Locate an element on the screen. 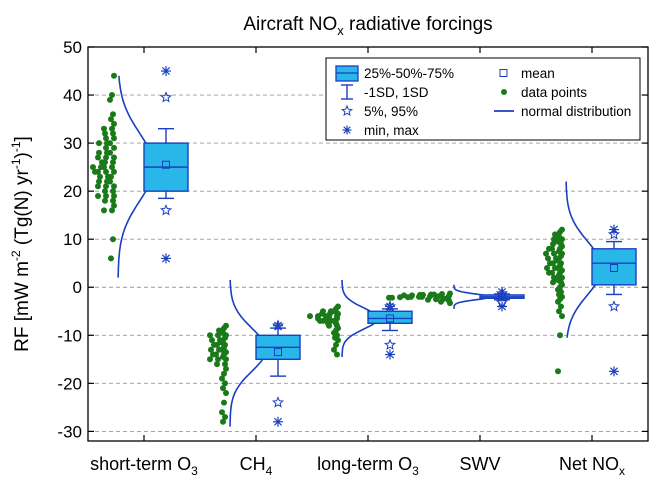 This screenshot has height=489, width=662. legend-item: min, max is located at coordinates (380, 130).